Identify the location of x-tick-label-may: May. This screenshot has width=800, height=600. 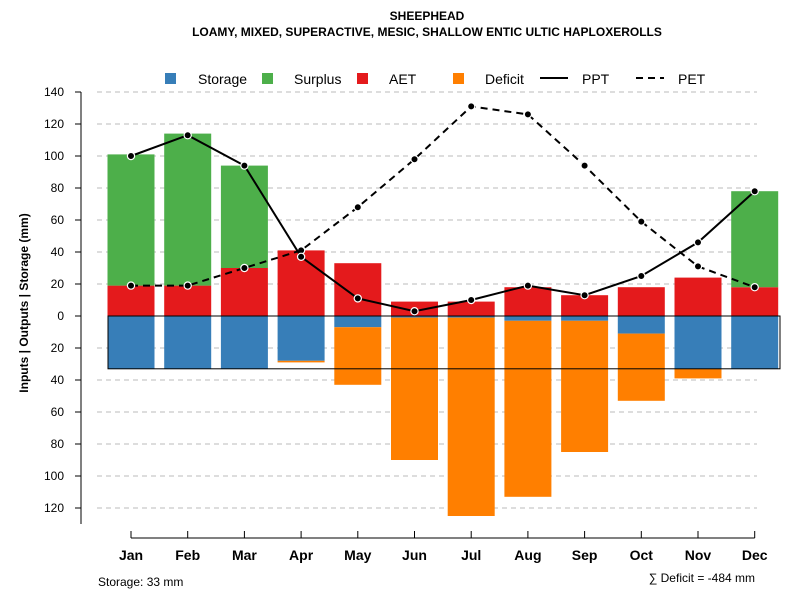
(357, 555).